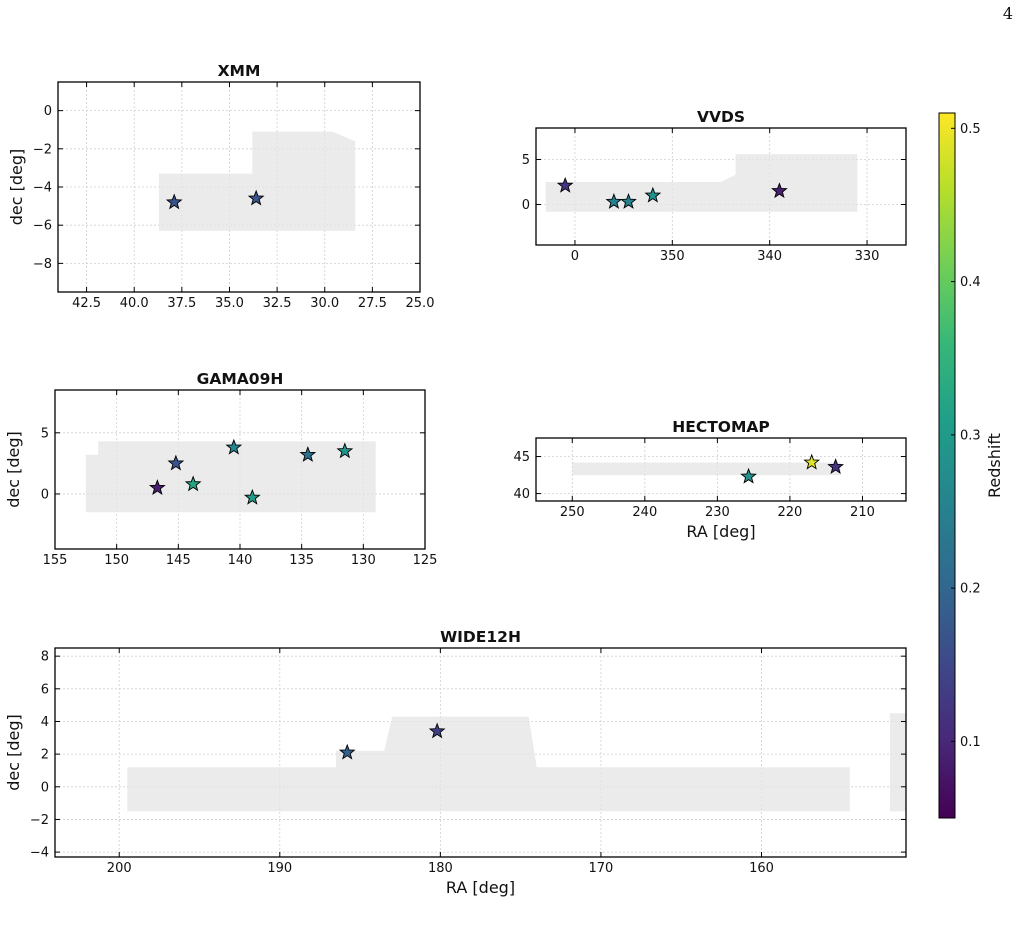 The image size is (1019, 939). What do you see at coordinates (644, 512) in the screenshot?
I see `x-tick-label: 240` at bounding box center [644, 512].